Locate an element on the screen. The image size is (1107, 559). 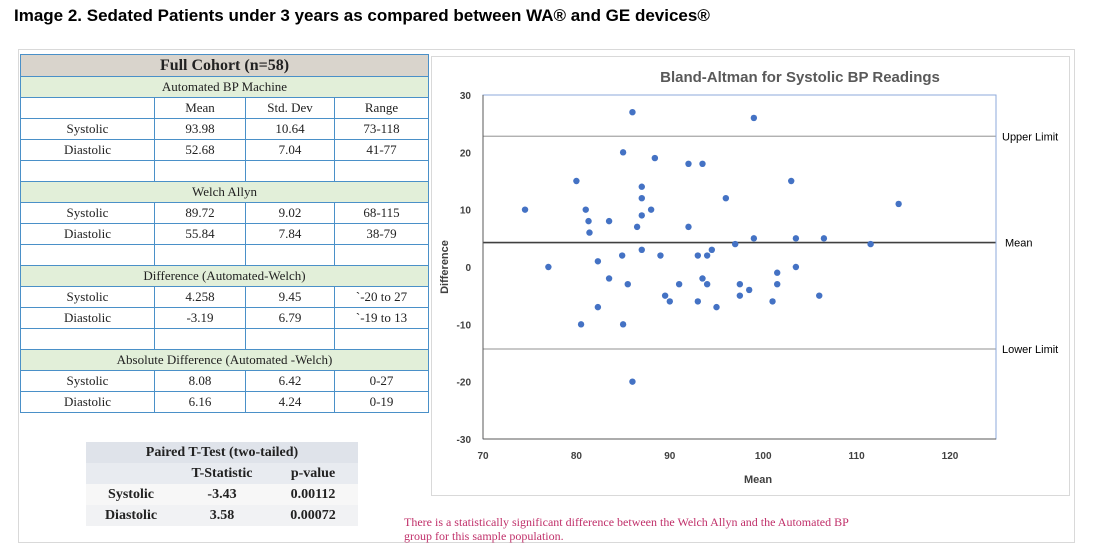
cell-range: 0-19 is located at coordinates (381, 402).